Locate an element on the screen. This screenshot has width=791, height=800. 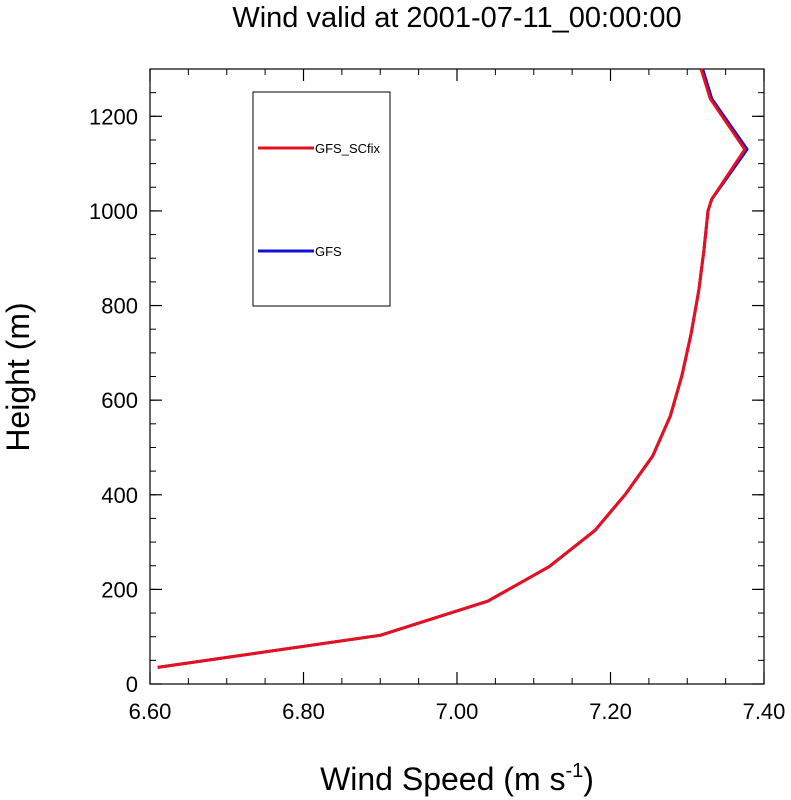
x-axis-title: Wind Speed (m s-1) is located at coordinates (457, 778).